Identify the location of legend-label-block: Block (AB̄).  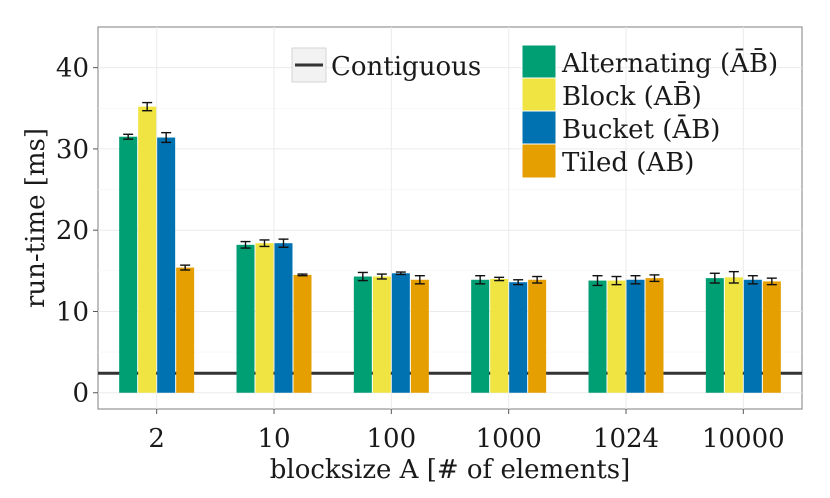
(632, 96).